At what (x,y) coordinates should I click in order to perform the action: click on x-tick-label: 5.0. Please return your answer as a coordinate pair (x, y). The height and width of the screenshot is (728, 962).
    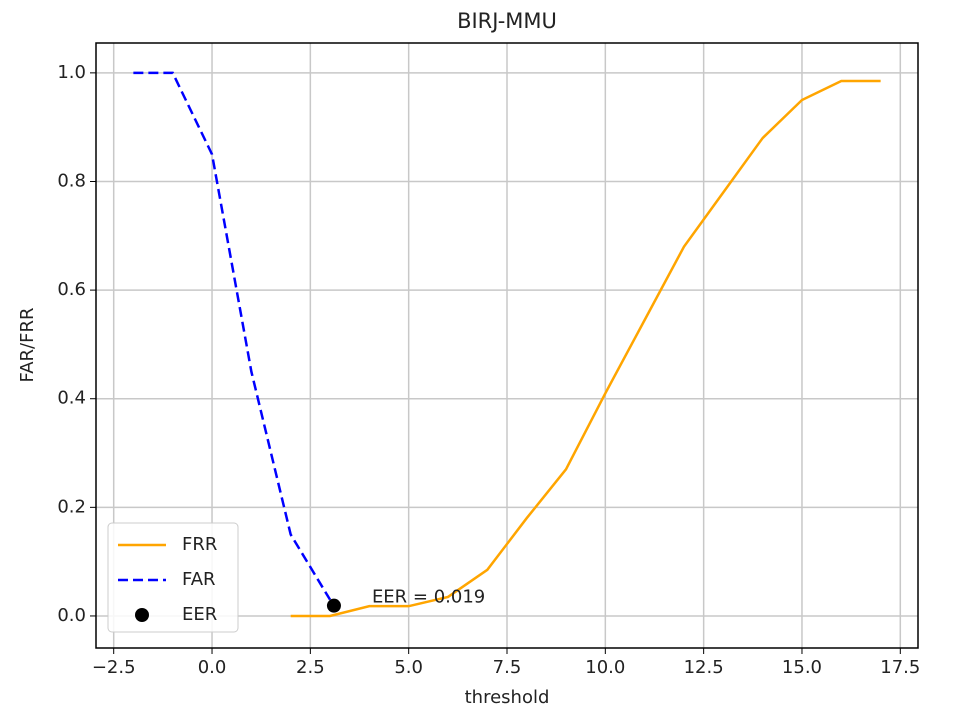
    Looking at the image, I should click on (408, 667).